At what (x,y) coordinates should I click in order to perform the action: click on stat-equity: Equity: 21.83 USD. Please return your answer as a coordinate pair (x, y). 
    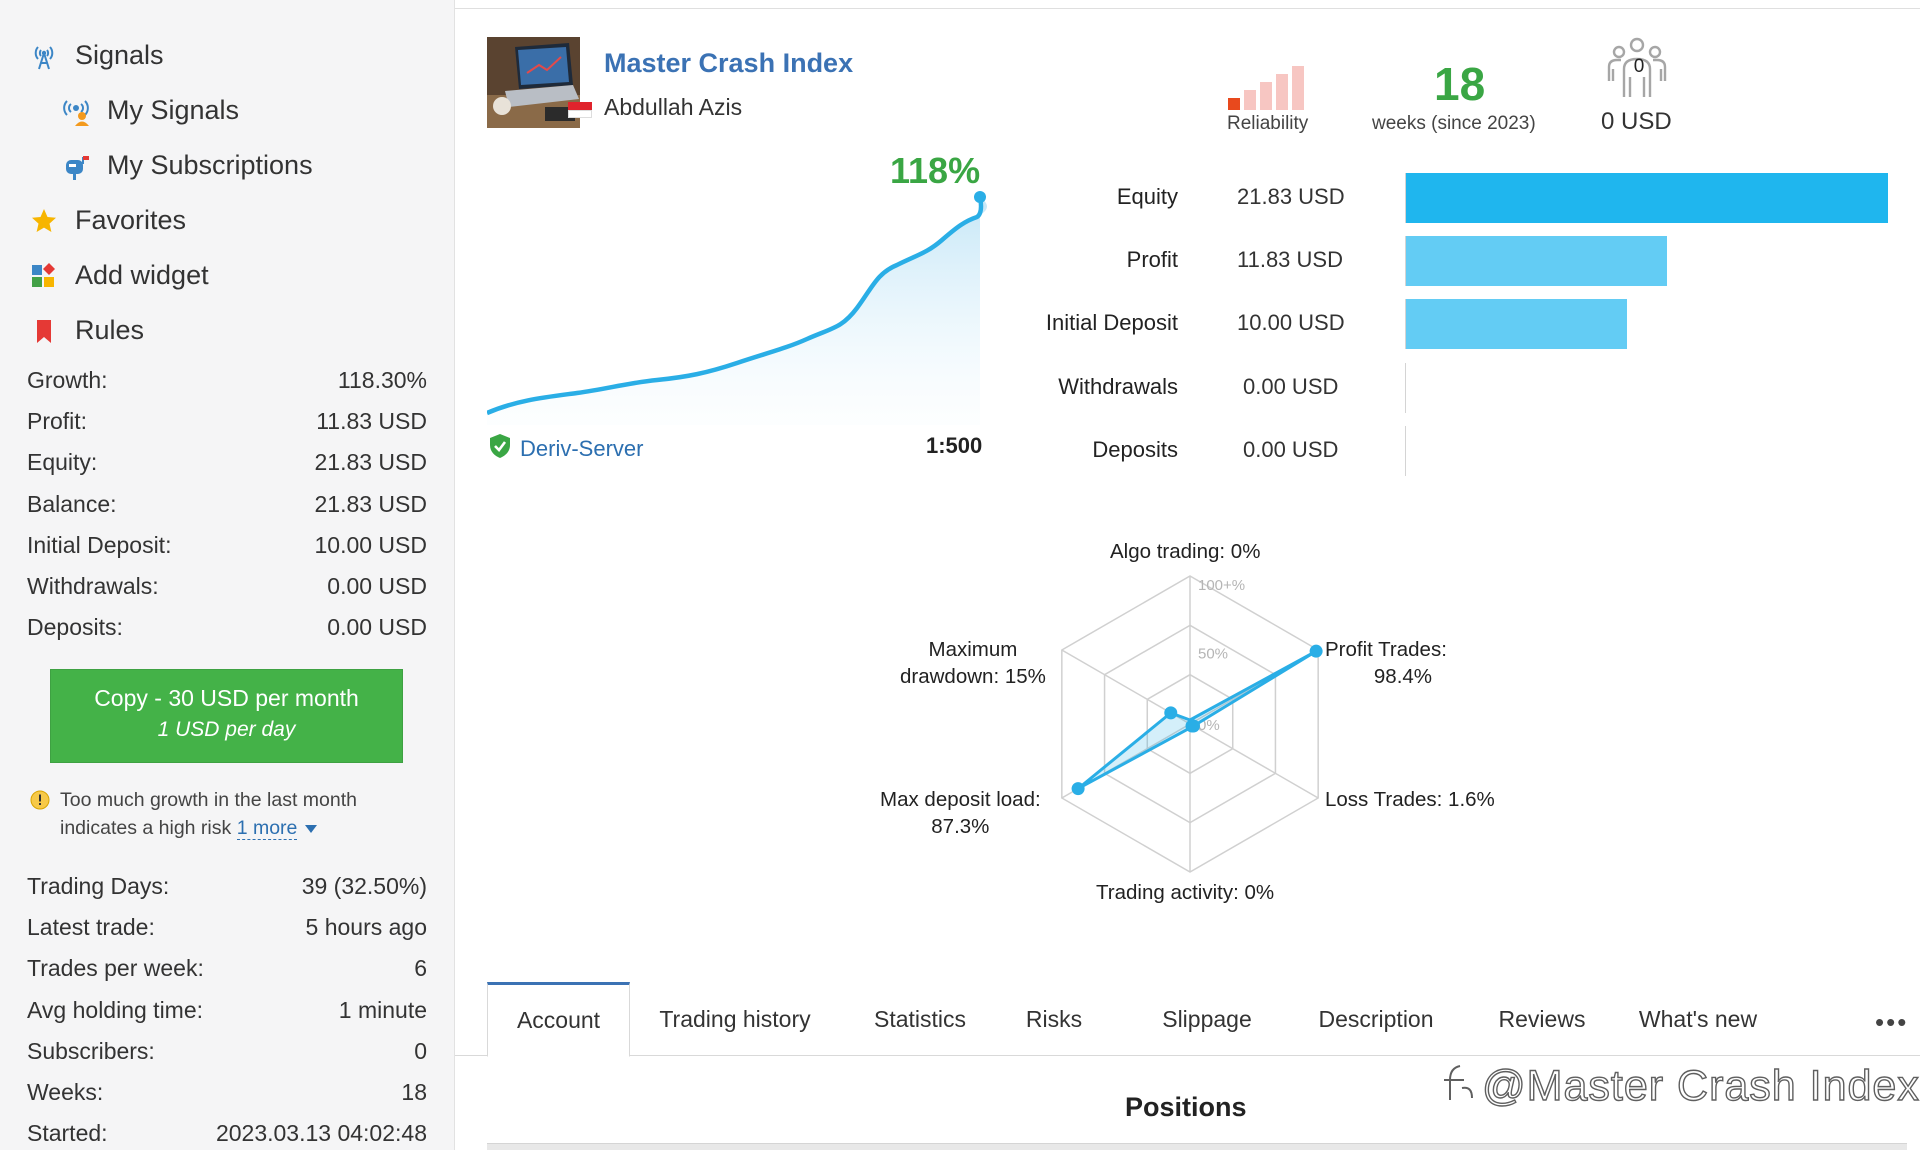
    Looking at the image, I should click on (227, 462).